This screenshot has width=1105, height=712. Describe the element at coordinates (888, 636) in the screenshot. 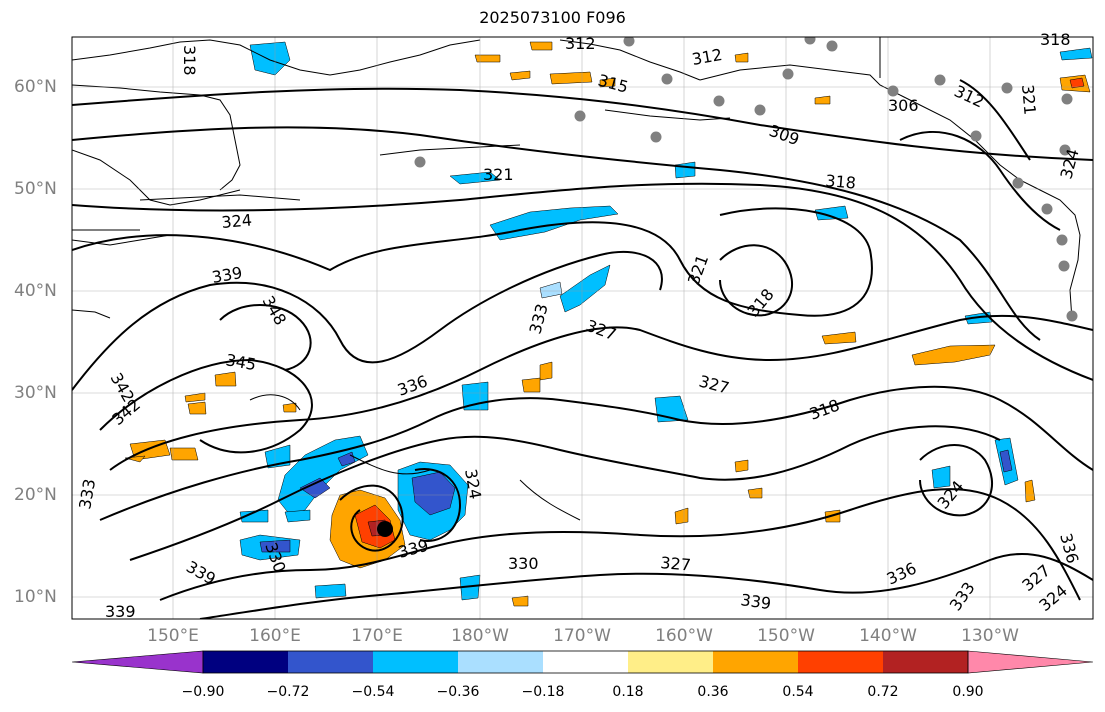

I see `lon-label: 140°W` at that location.